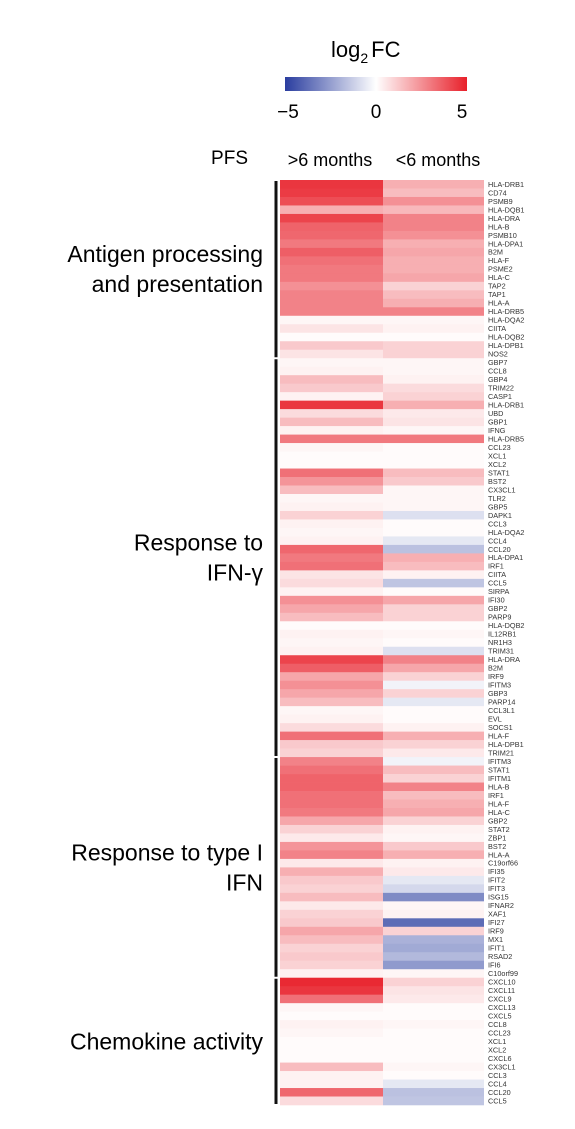 The width and height of the screenshot is (575, 1129). What do you see at coordinates (497, 506) in the screenshot?
I see `gene-label: GBP5` at bounding box center [497, 506].